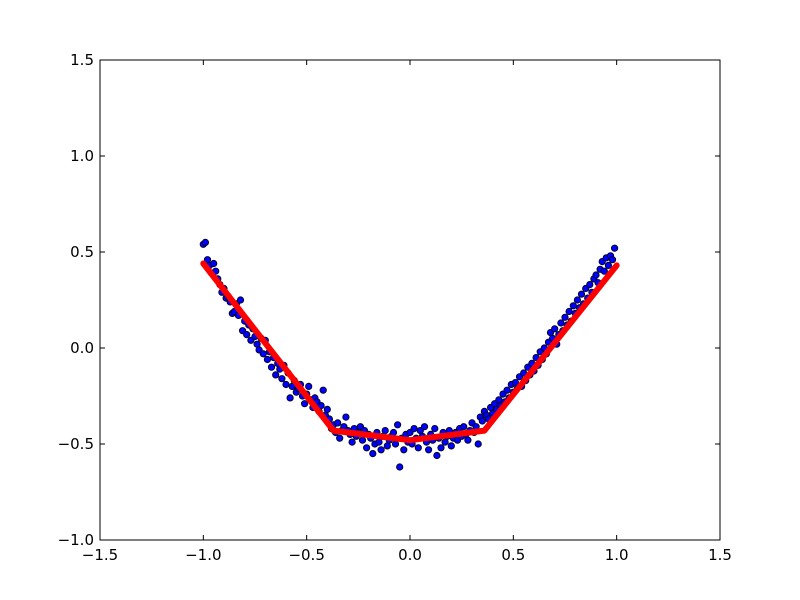 The height and width of the screenshot is (600, 800). What do you see at coordinates (82, 348) in the screenshot?
I see `y-tick-label: 0.0` at bounding box center [82, 348].